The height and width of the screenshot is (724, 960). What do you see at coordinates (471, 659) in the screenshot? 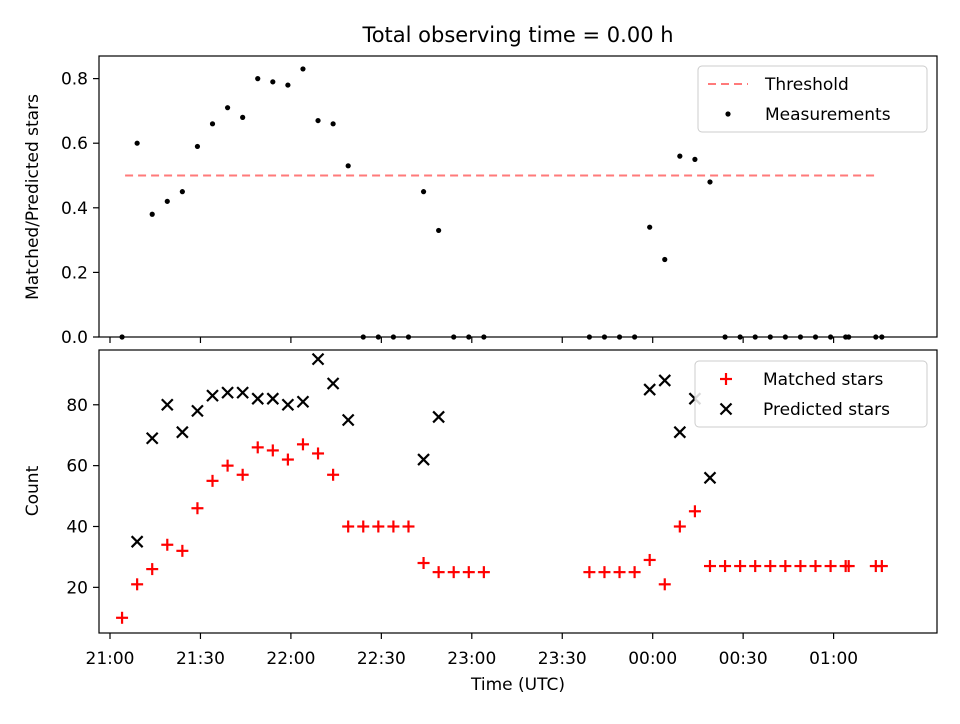
I see `x-tick-label: 23:00` at bounding box center [471, 659].